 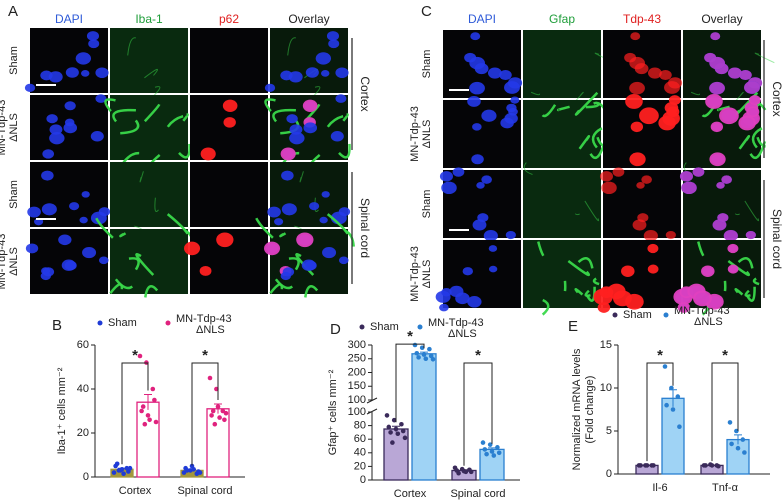 What do you see at coordinates (365, 93) in the screenshot?
I see `region-label: Cortex` at bounding box center [365, 93].